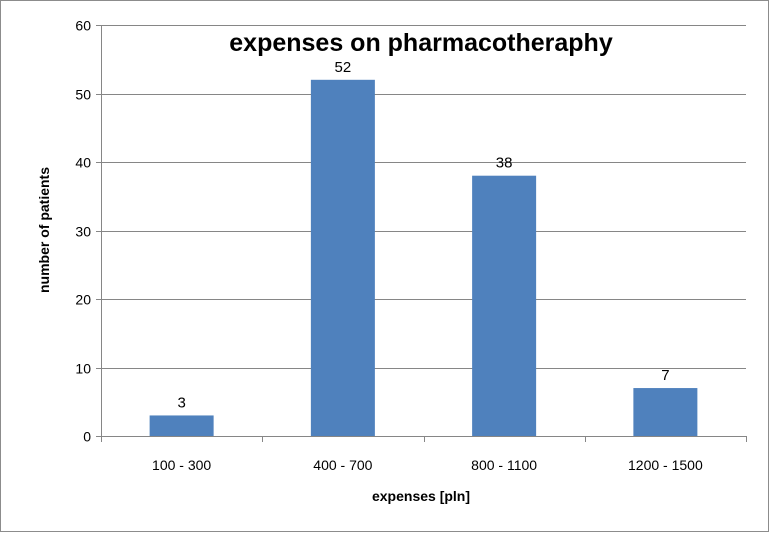  I want to click on data-label: 7, so click(665, 375).